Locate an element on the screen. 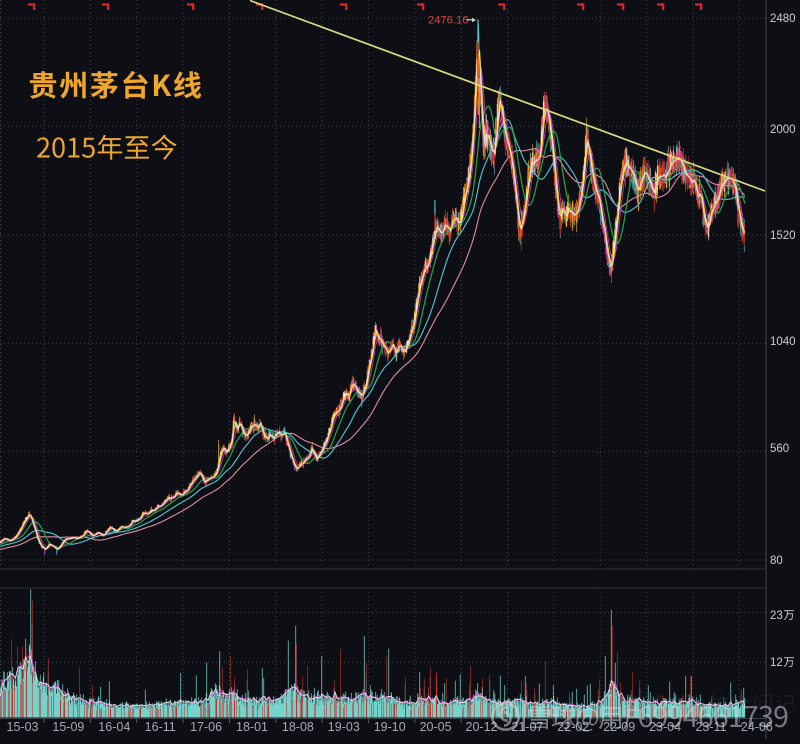 This screenshot has height=744, width=800. svg-text: 15-09 is located at coordinates (68, 727).